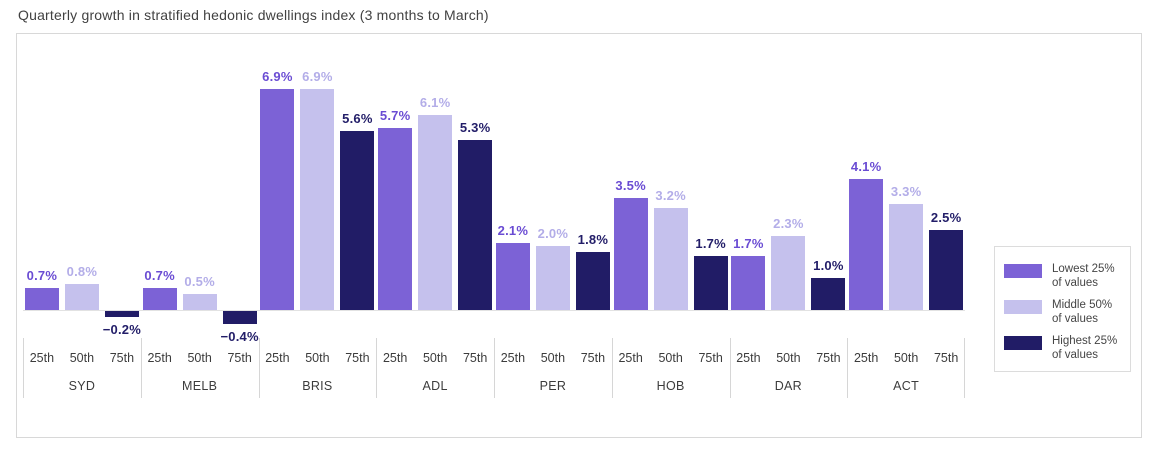 Image resolution: width=1150 pixels, height=452 pixels. What do you see at coordinates (946, 270) in the screenshot?
I see `bar-act-75th` at bounding box center [946, 270].